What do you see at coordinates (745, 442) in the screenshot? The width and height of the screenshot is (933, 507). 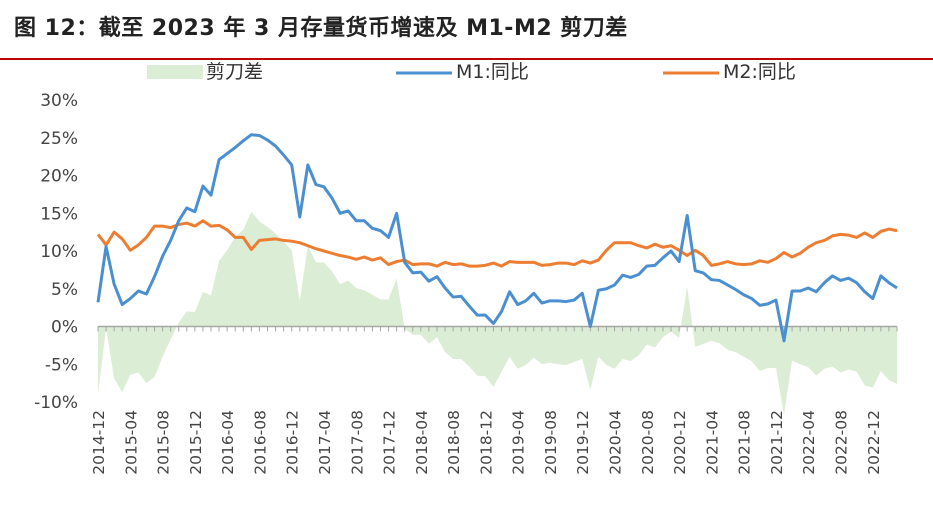 I see `x-tick-label: 2021-08` at bounding box center [745, 442].